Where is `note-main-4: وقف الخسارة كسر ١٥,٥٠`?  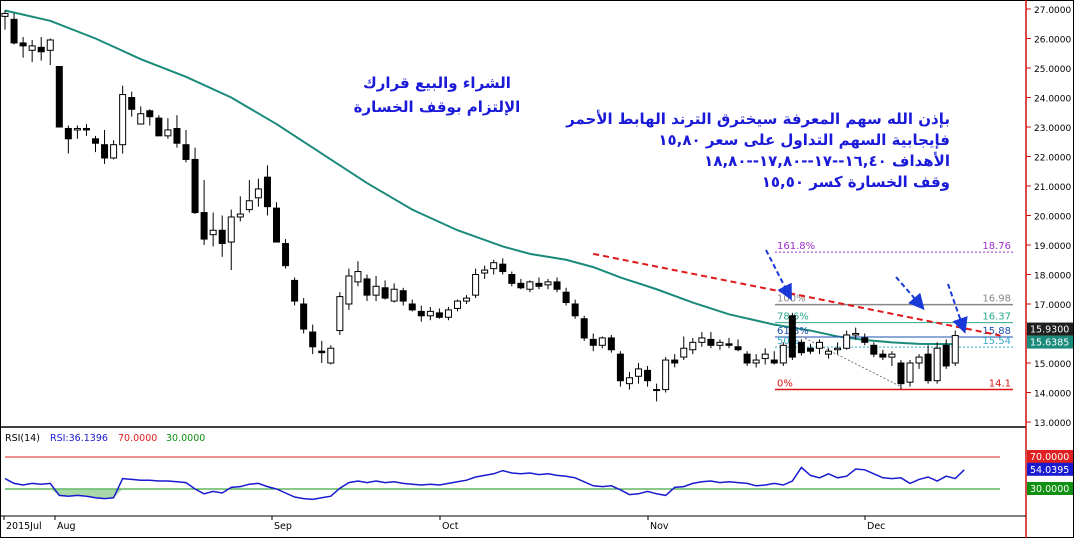 note-main-4: وقف الخسارة كسر ١٥,٥٠ is located at coordinates (856, 182).